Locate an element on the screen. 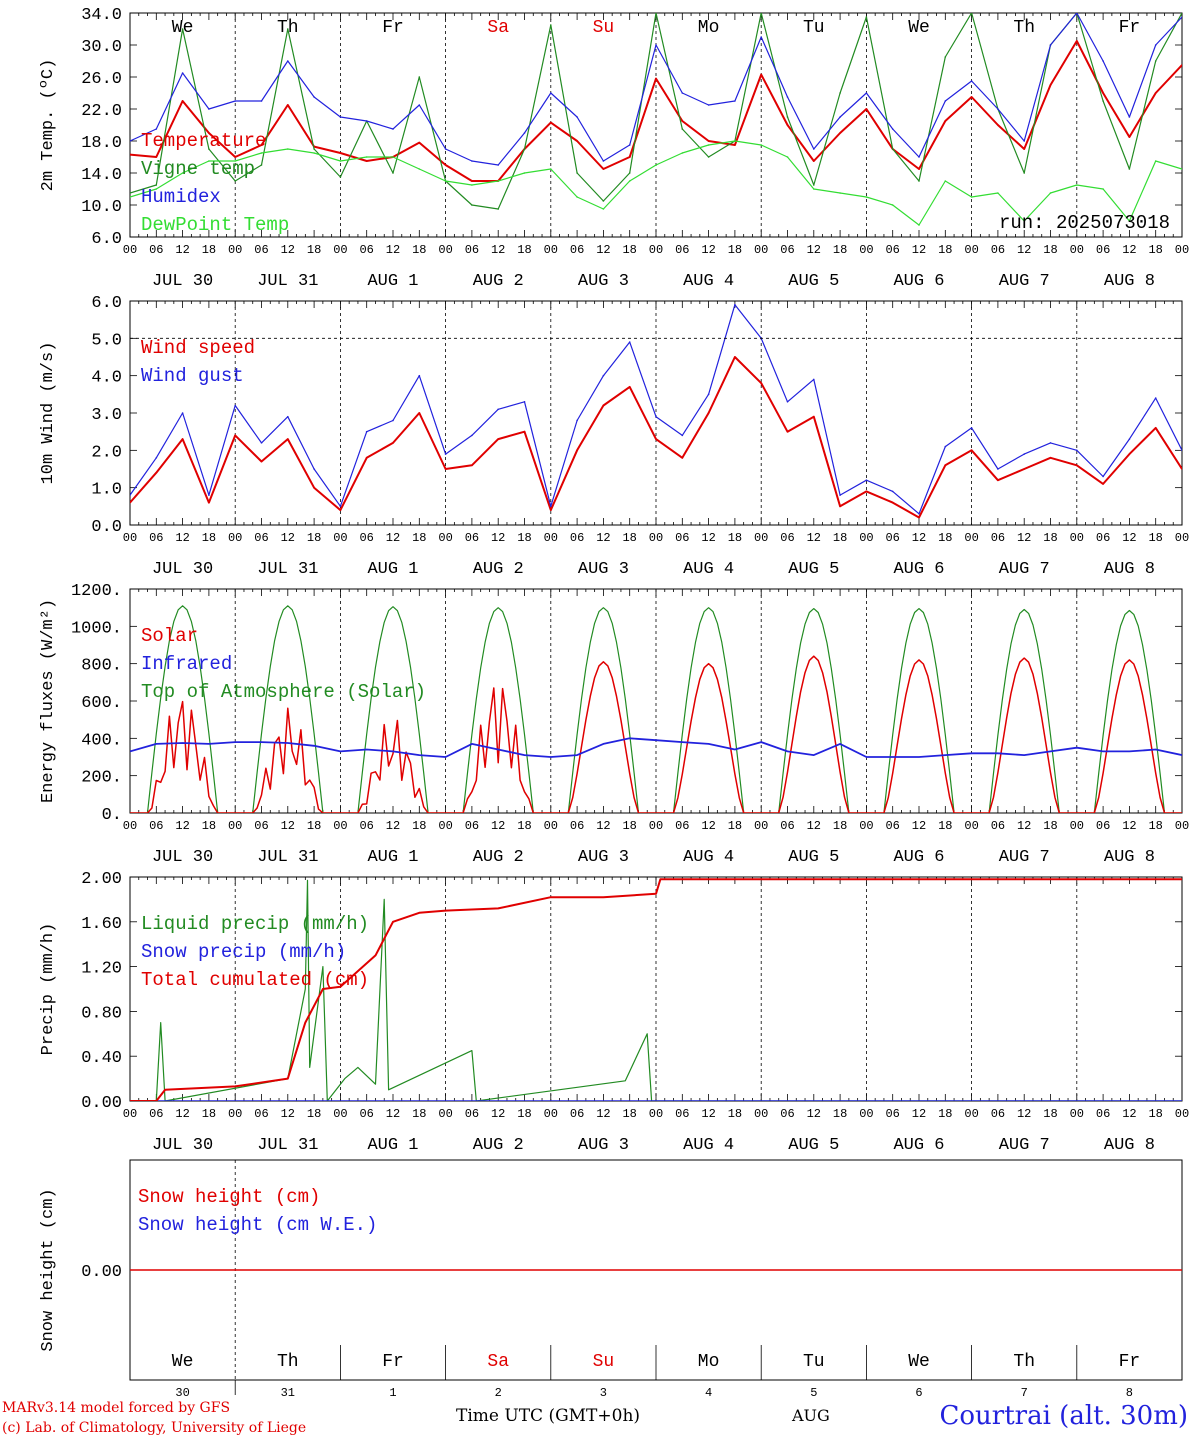 The height and width of the screenshot is (1440, 1194). legend-entry: Humidex is located at coordinates (181, 197).